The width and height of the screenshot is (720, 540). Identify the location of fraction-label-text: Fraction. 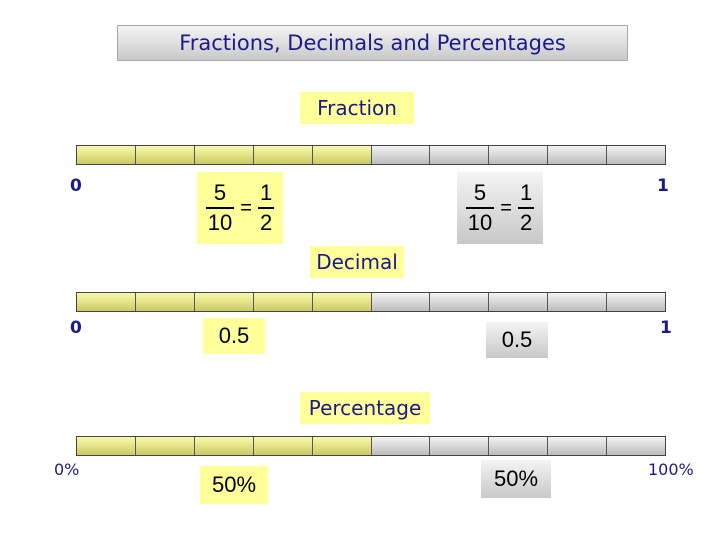
(357, 108).